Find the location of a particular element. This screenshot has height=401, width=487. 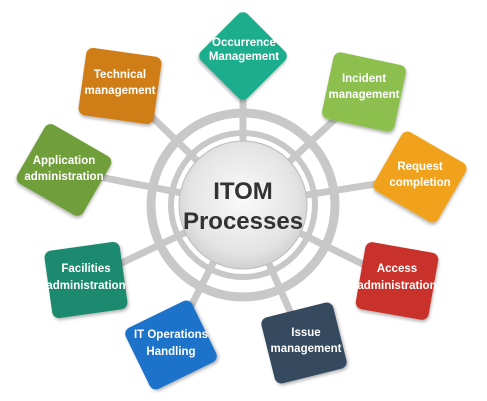

node-facilities-shape is located at coordinates (86, 280).